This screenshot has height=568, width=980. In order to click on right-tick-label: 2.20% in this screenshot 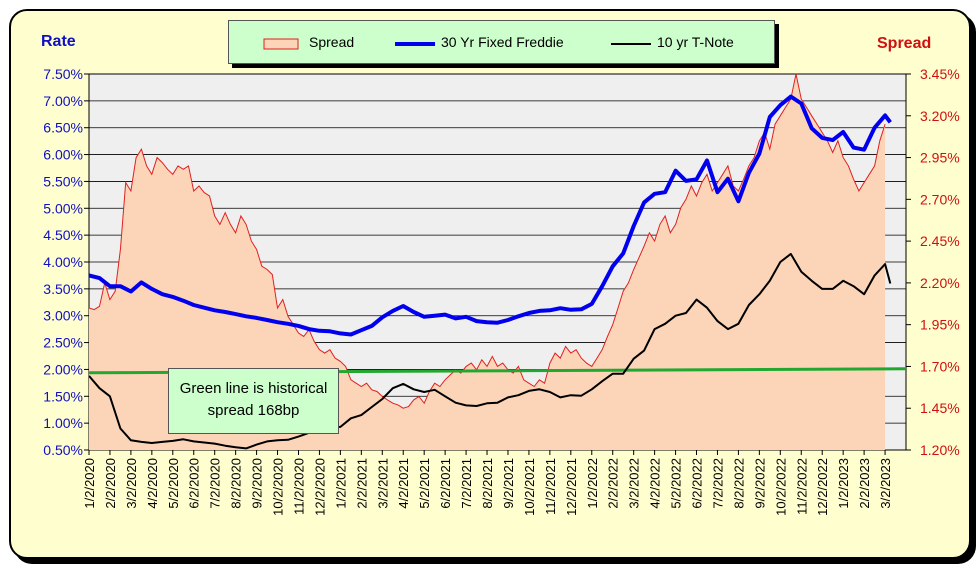, I will do `click(940, 283)`.